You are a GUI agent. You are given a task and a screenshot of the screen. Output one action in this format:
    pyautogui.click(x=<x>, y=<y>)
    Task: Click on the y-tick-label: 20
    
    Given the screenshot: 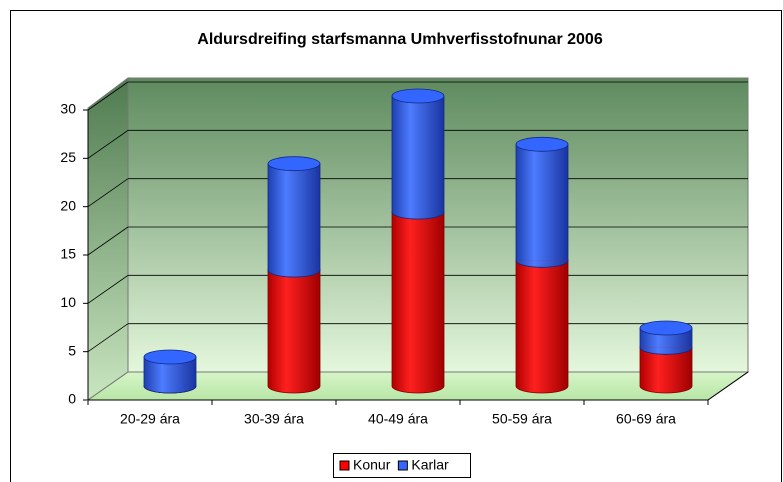 What is the action you would take?
    pyautogui.click(x=68, y=205)
    